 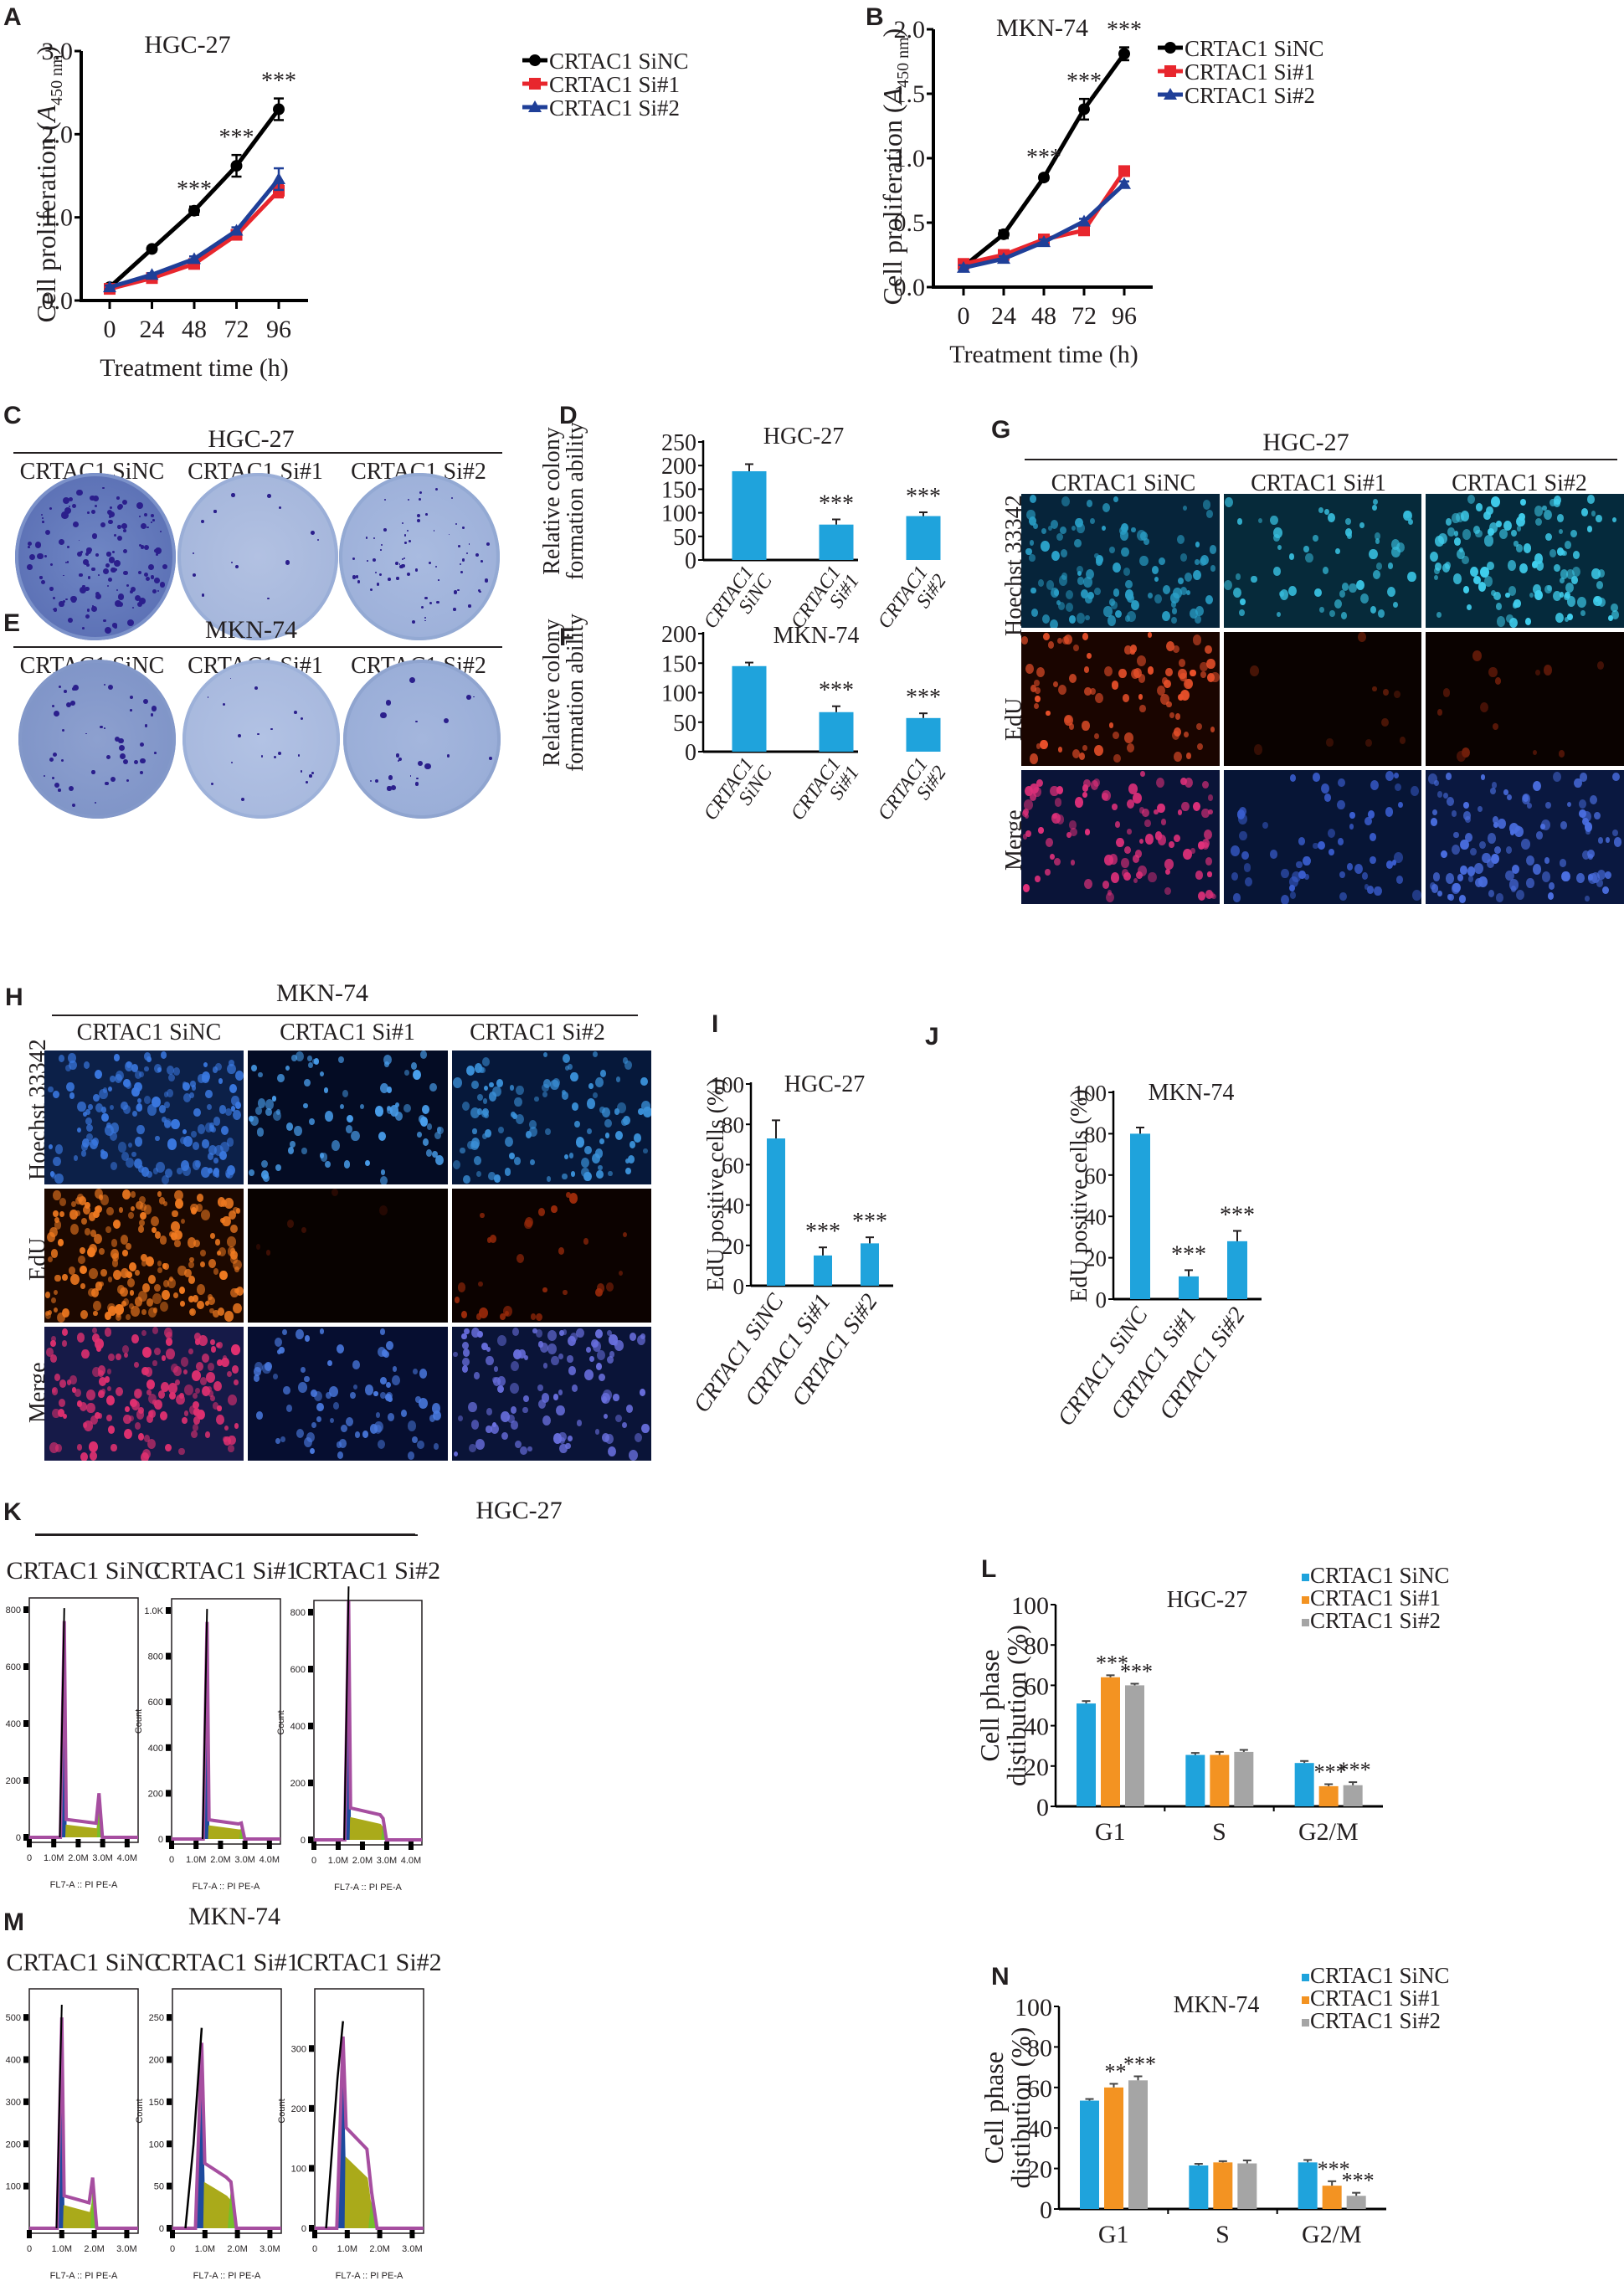 What do you see at coordinates (614, 84) in the screenshot?
I see `legend-label: CRTAC1 Si#1` at bounding box center [614, 84].